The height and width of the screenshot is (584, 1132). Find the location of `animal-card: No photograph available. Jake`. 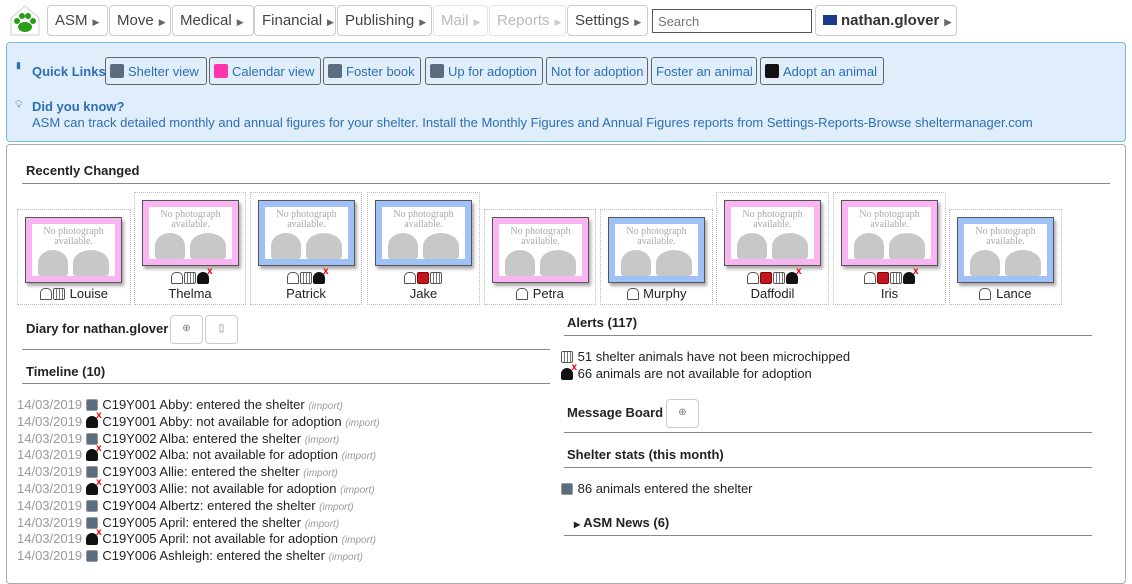

animal-card: No photograph available. Jake is located at coordinates (423, 248).